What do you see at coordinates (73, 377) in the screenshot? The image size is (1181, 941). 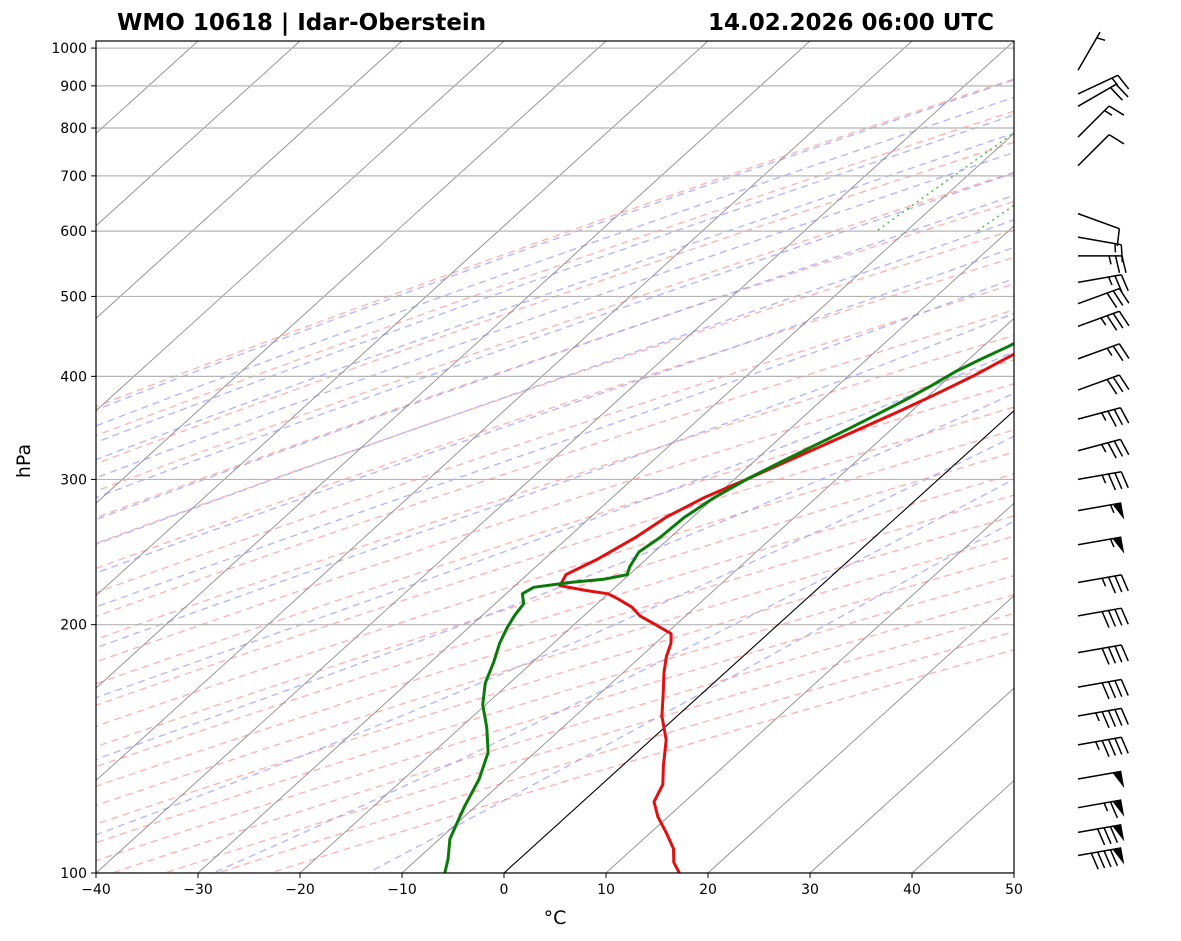 I see `y-tick-label: 400` at bounding box center [73, 377].